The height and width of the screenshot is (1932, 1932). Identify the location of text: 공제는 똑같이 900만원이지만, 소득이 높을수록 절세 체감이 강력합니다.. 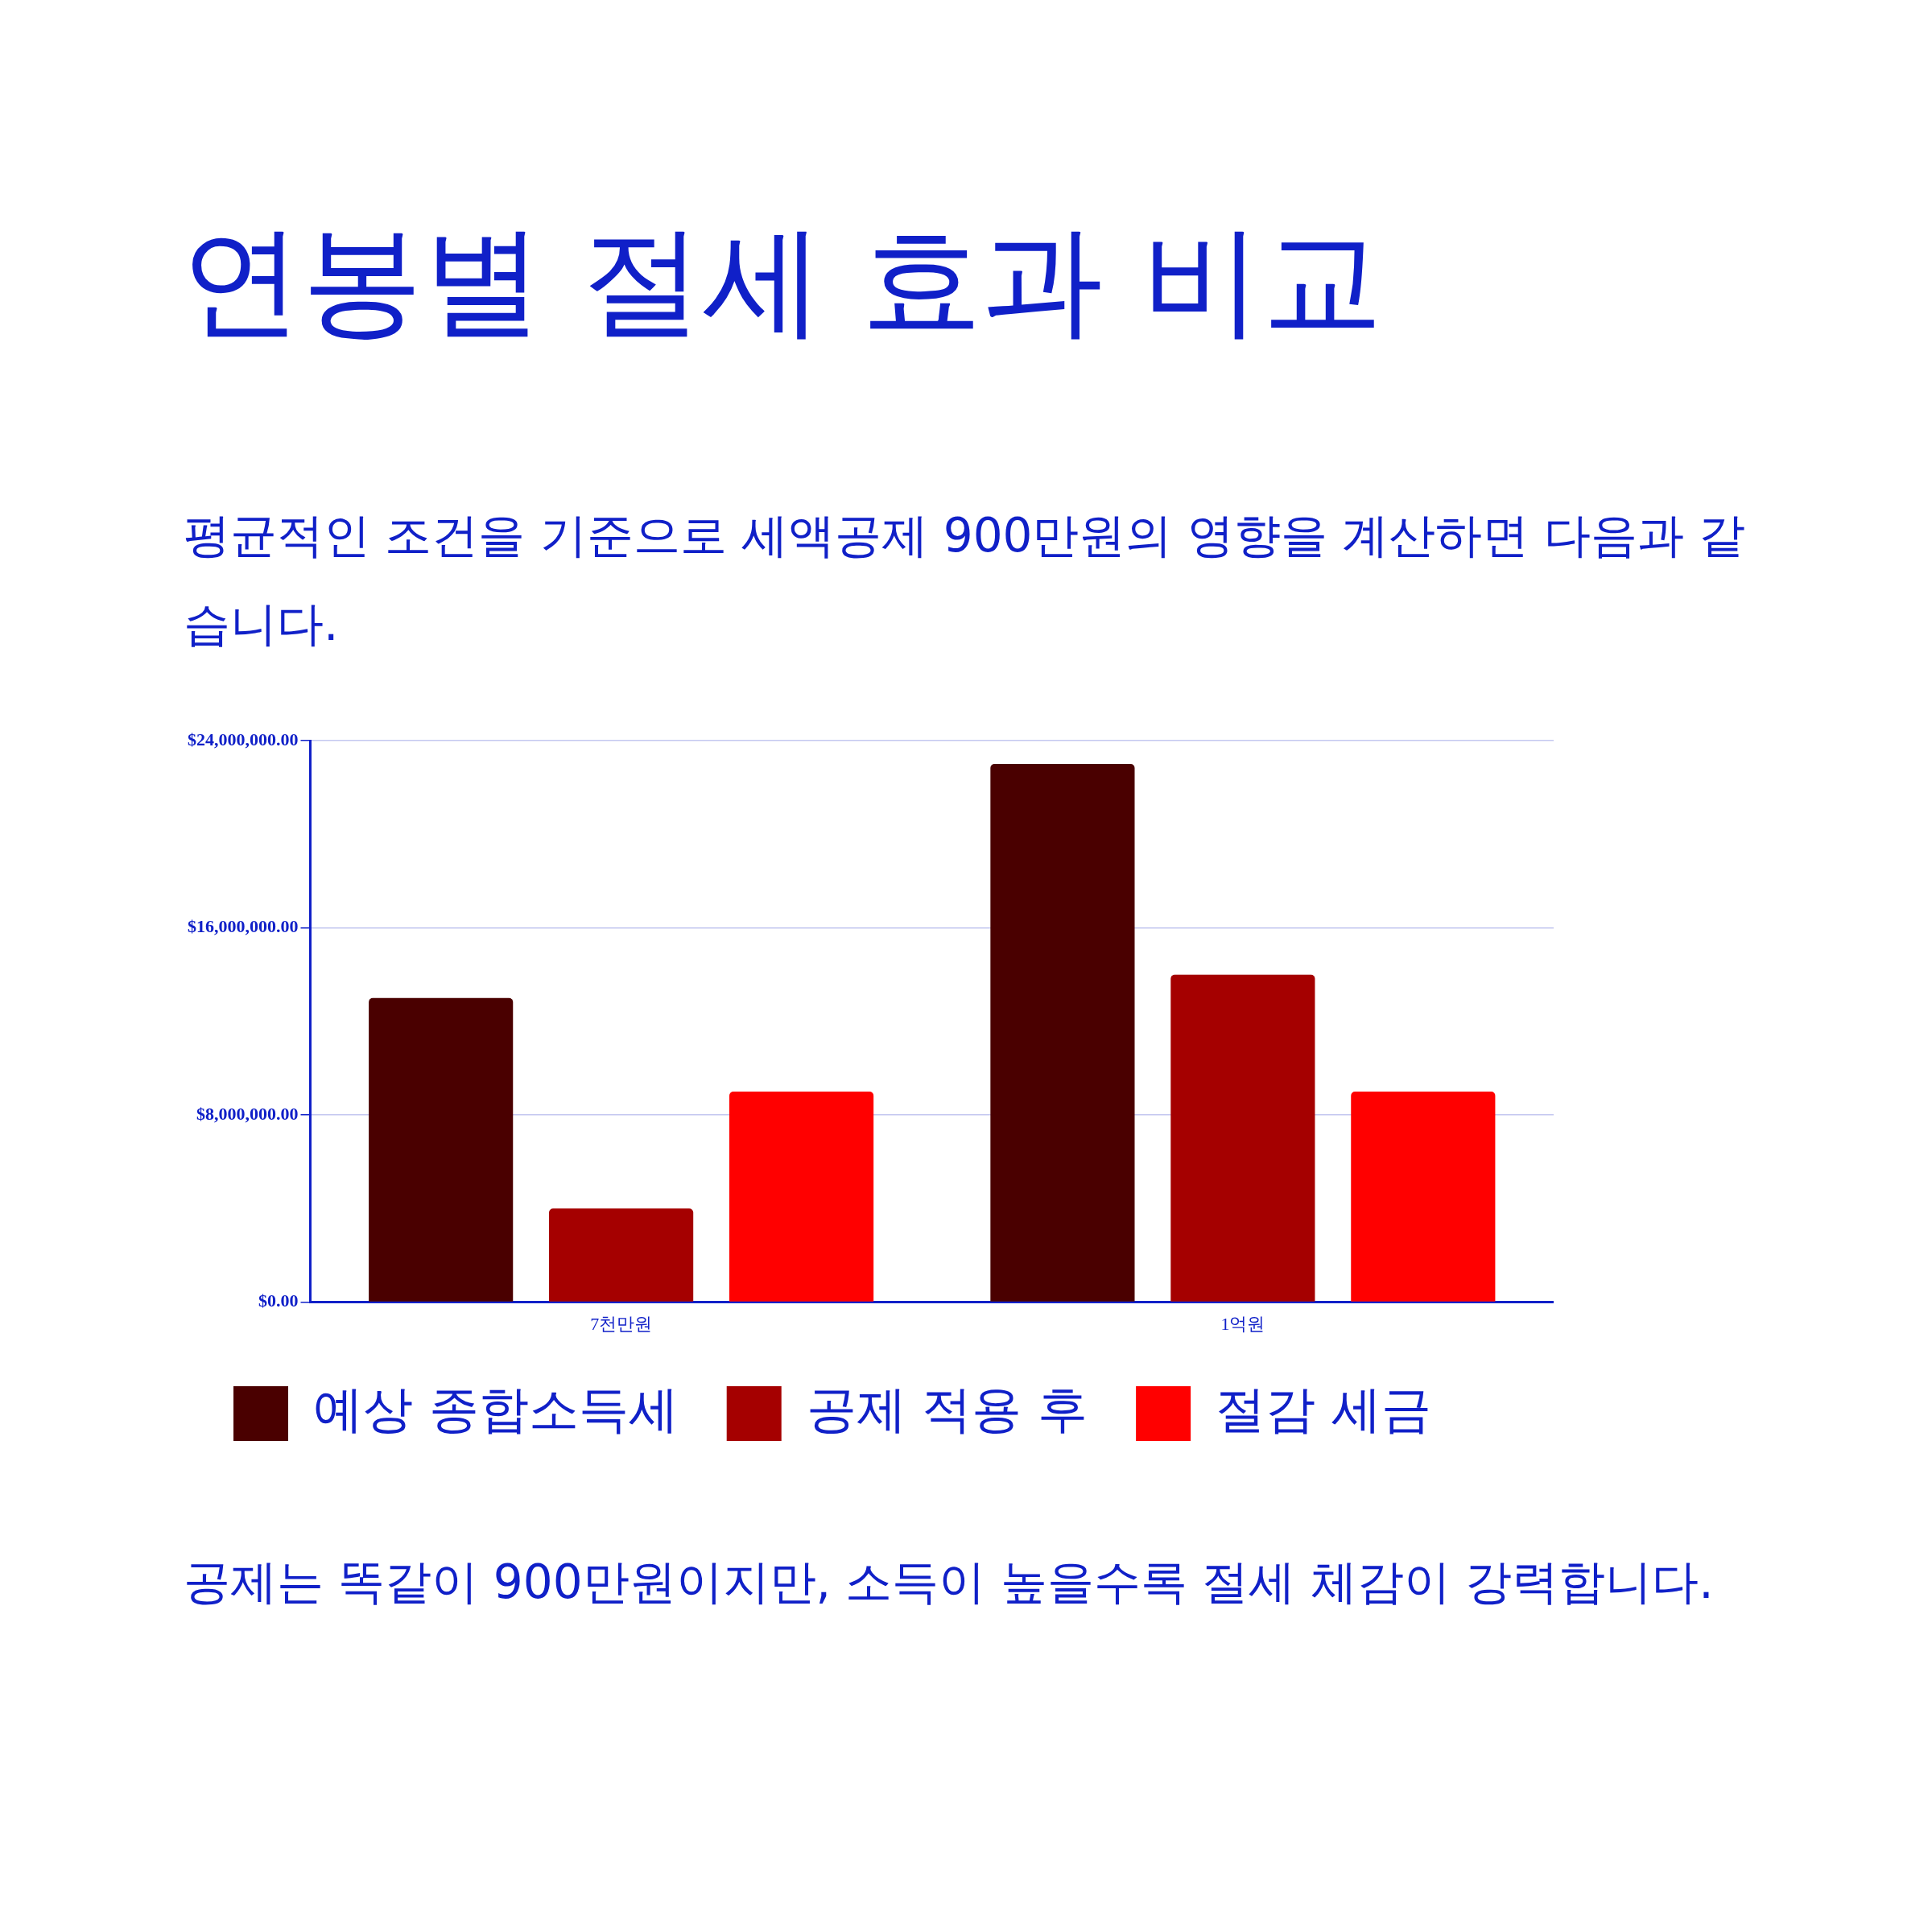
(949, 1582).